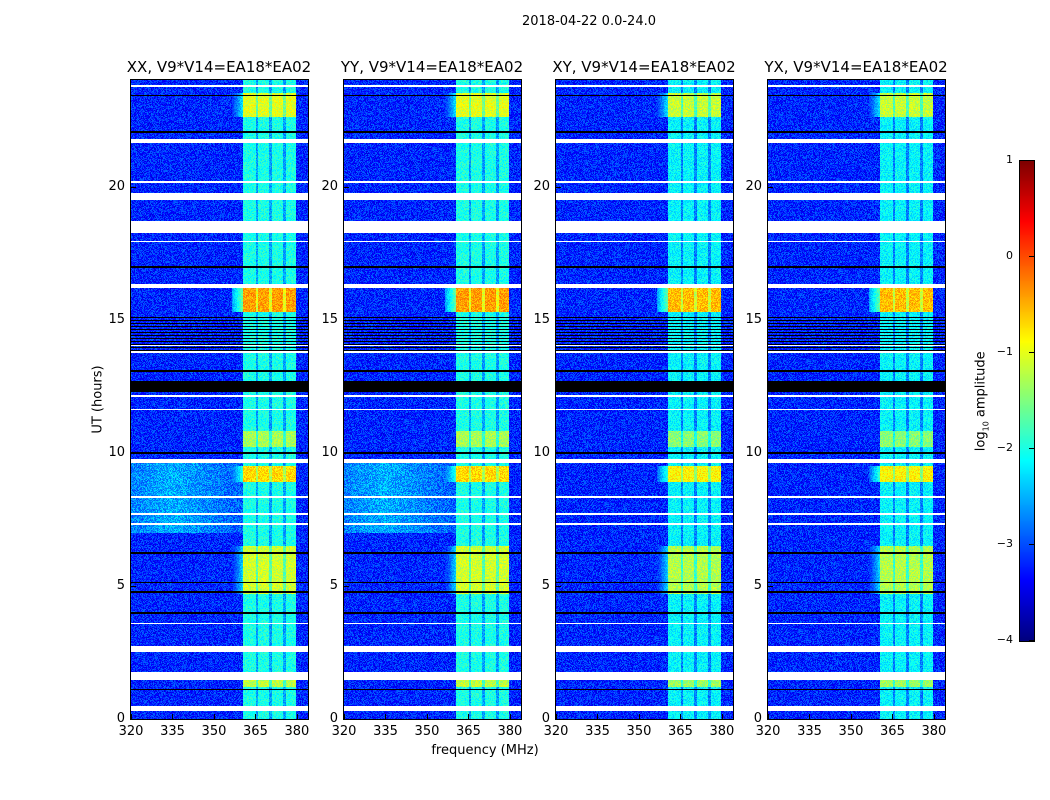  Describe the element at coordinates (1004, 639) in the screenshot. I see `colorbar-tick-label: −4` at that location.